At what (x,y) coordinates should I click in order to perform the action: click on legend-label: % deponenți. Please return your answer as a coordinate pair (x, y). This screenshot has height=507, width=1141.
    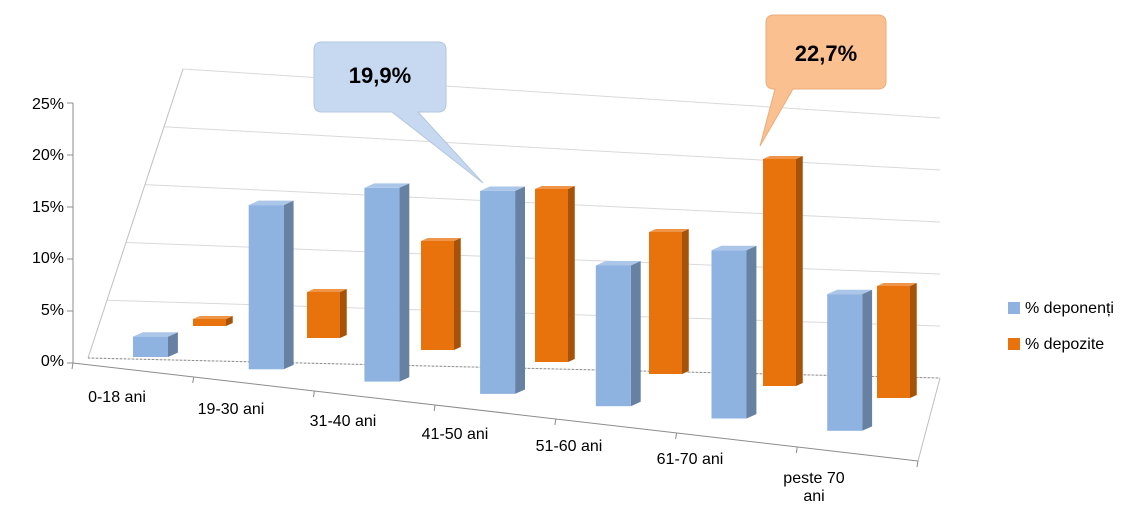
    Looking at the image, I should click on (1069, 308).